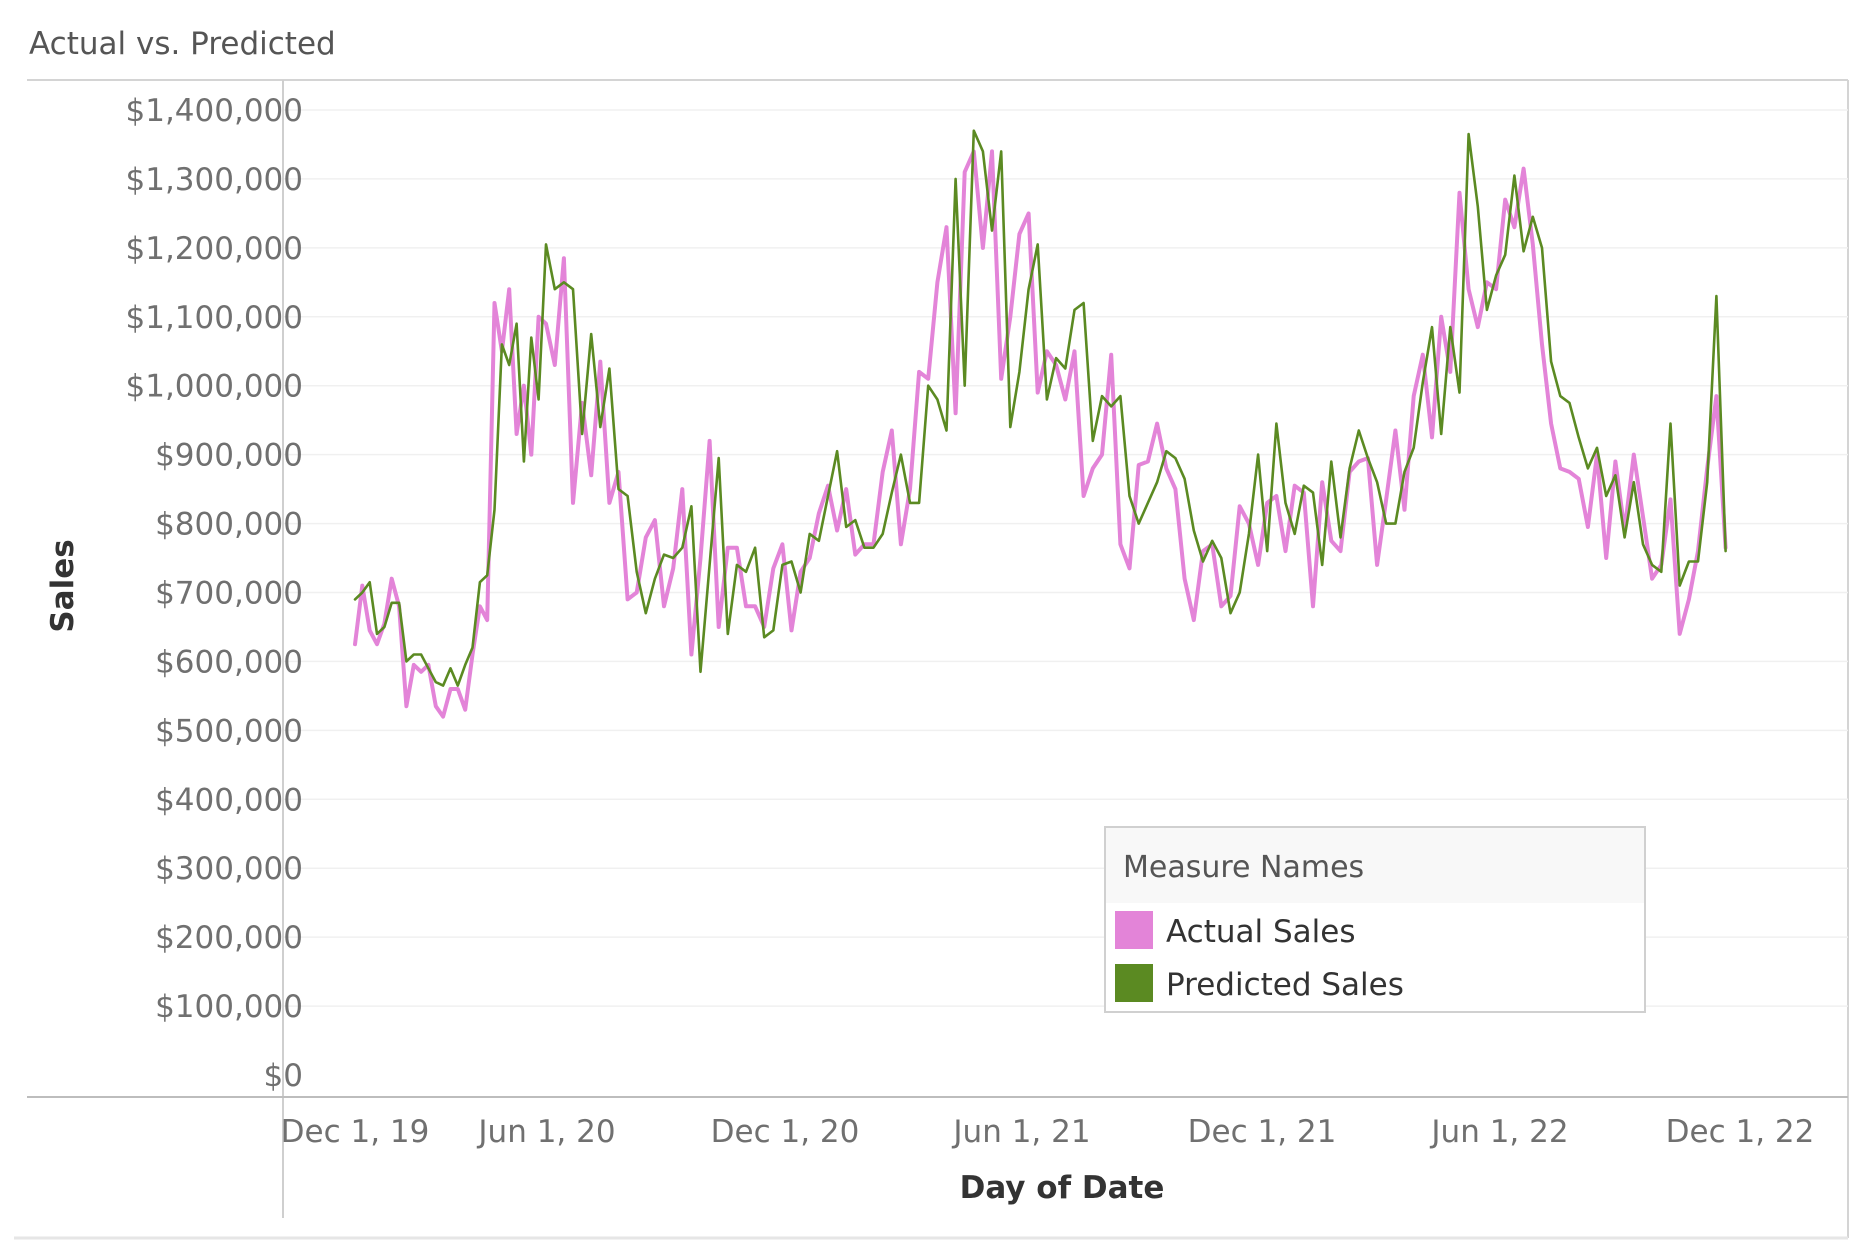 The width and height of the screenshot is (1858, 1252). Describe the element at coordinates (355, 1132) in the screenshot. I see `x-tick-label: Dec 1, 19` at that location.